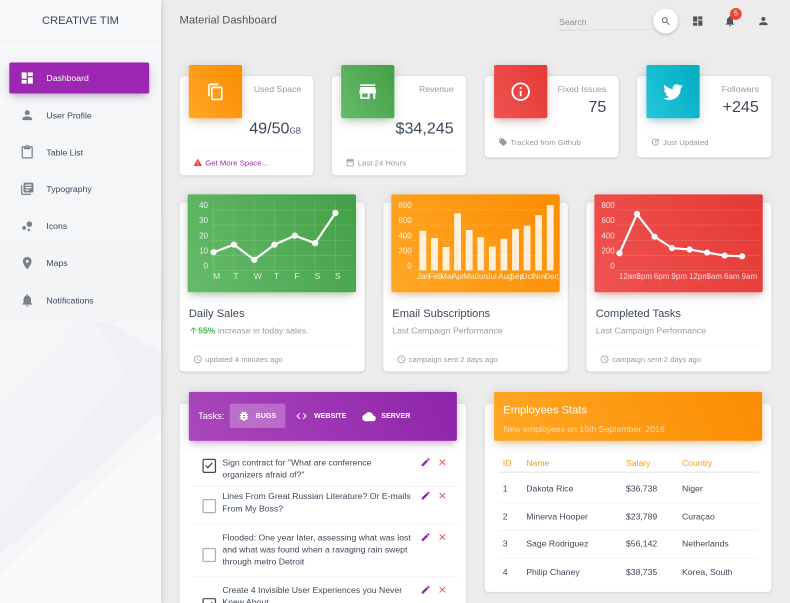  I want to click on svg-text: 12am, so click(629, 276).